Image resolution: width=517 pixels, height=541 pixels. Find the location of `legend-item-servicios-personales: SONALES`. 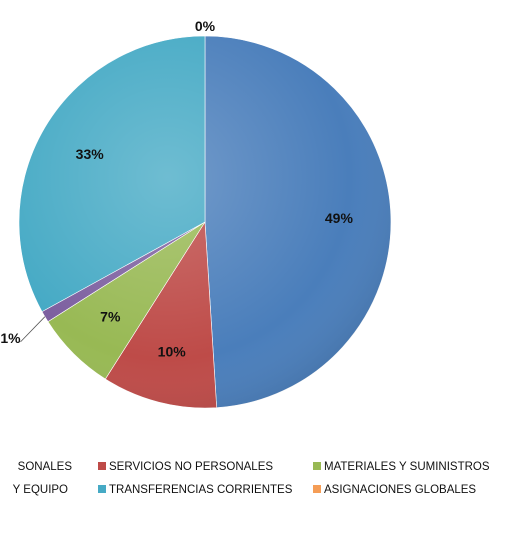

legend-item-servicios-personales: SONALES is located at coordinates (45, 467).